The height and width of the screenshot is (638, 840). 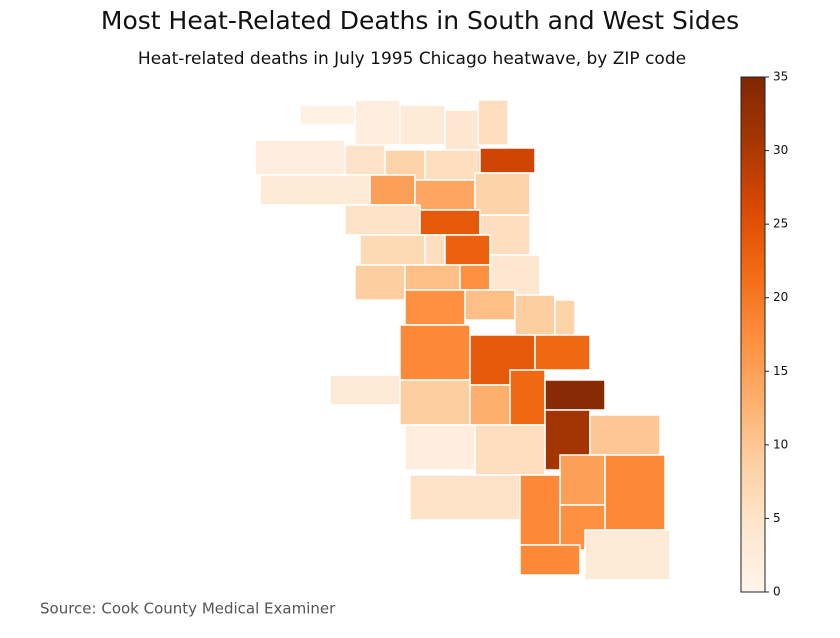 What do you see at coordinates (780, 77) in the screenshot?
I see `colorbar-tick-label: 35` at bounding box center [780, 77].